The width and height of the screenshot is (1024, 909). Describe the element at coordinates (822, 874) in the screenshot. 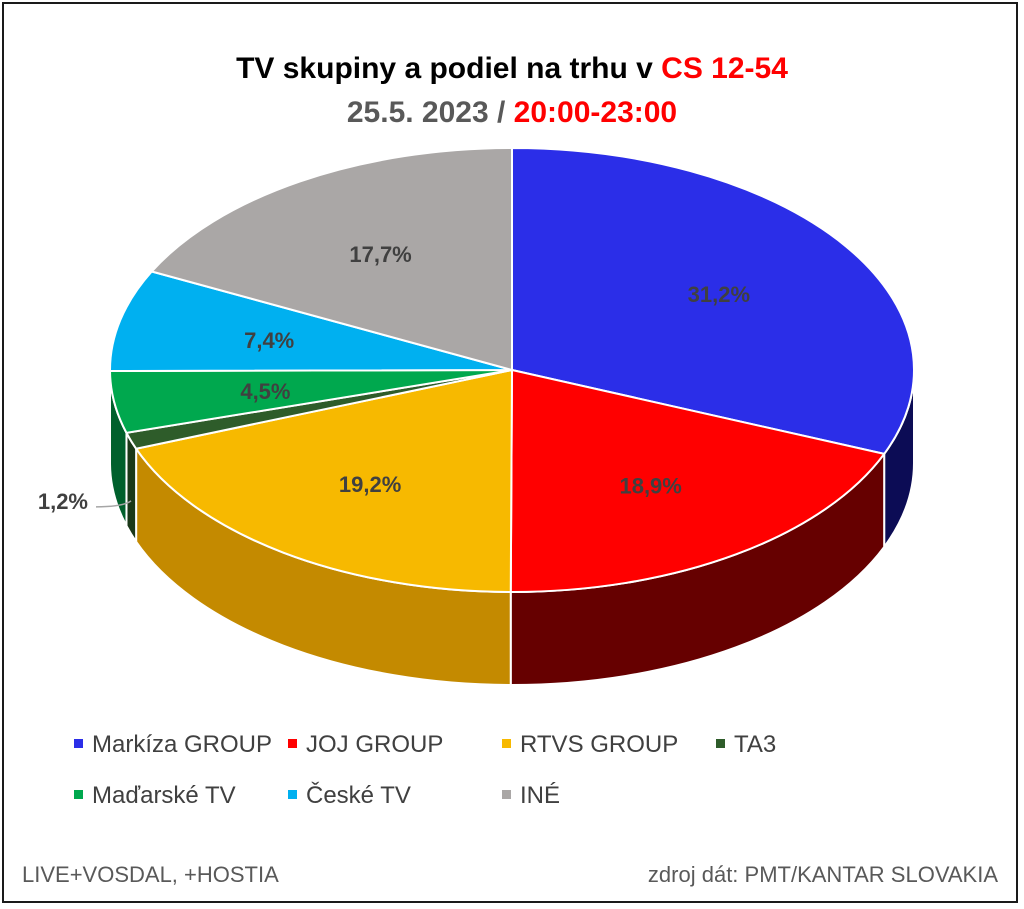

I see `footer-source: zdroj dát: PMT/KANTAR SLOVAKIA` at that location.